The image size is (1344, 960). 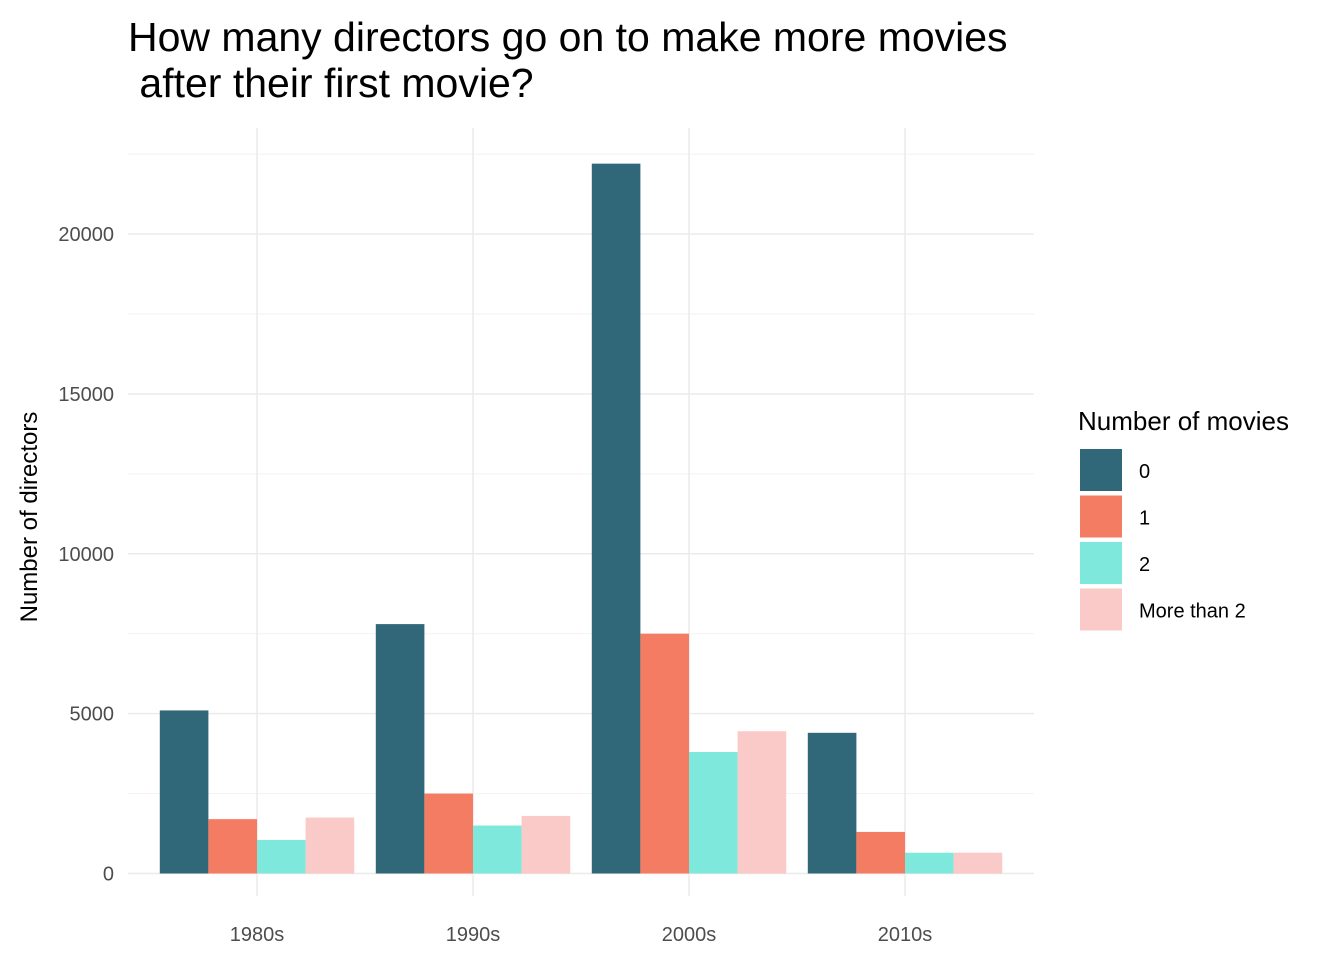 I want to click on chart-title-line-2: after their first movie?, so click(x=331, y=83).